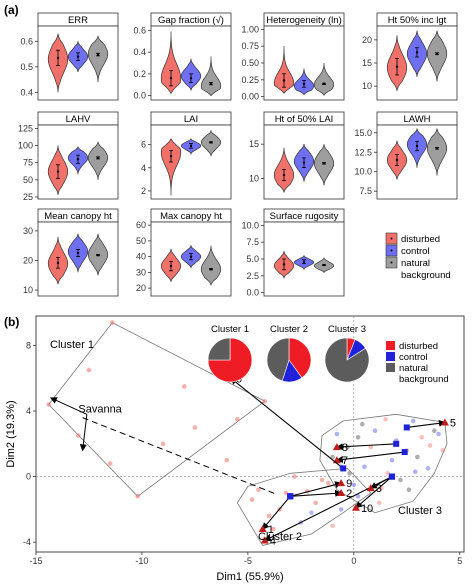  Describe the element at coordinates (280, 537) in the screenshot. I see `cluster-2-label: Cluster 2` at that location.